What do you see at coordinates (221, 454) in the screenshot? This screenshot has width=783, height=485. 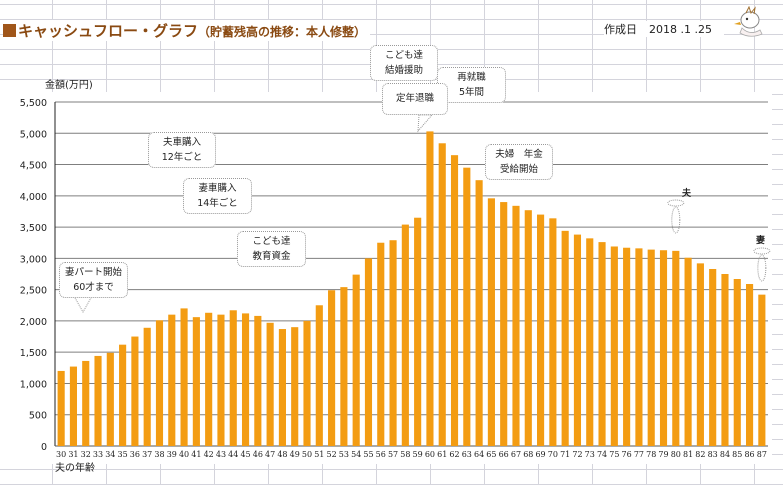 I see `x-tick-label: 43` at bounding box center [221, 454].